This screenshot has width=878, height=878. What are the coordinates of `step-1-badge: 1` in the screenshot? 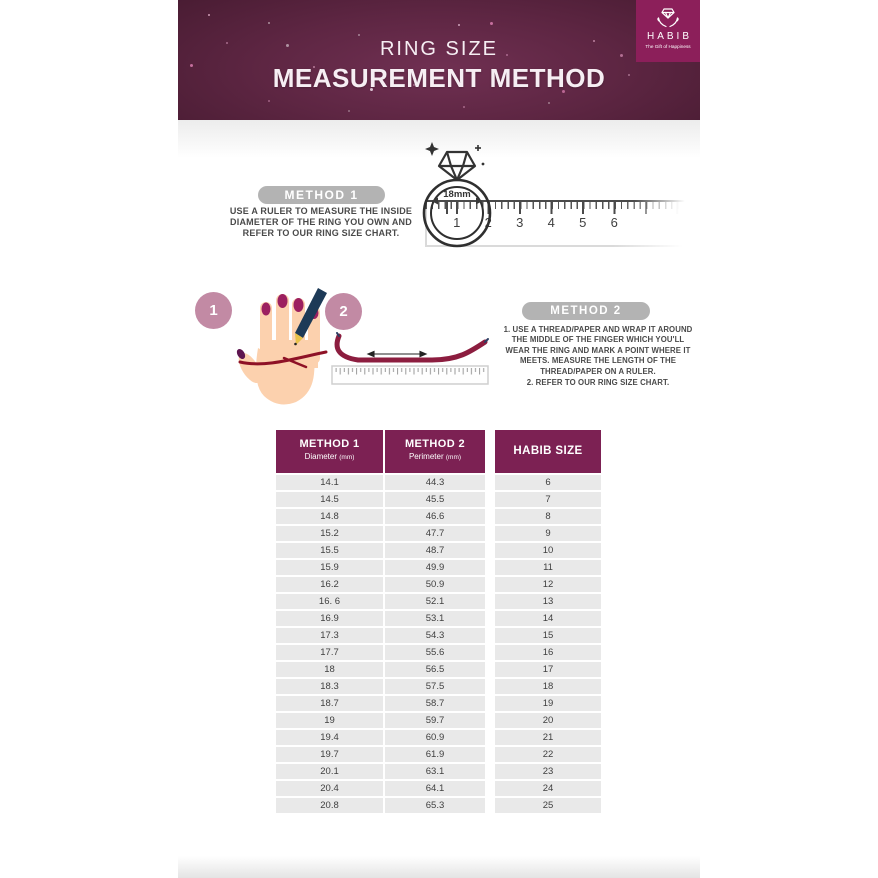 It's located at (213, 310).